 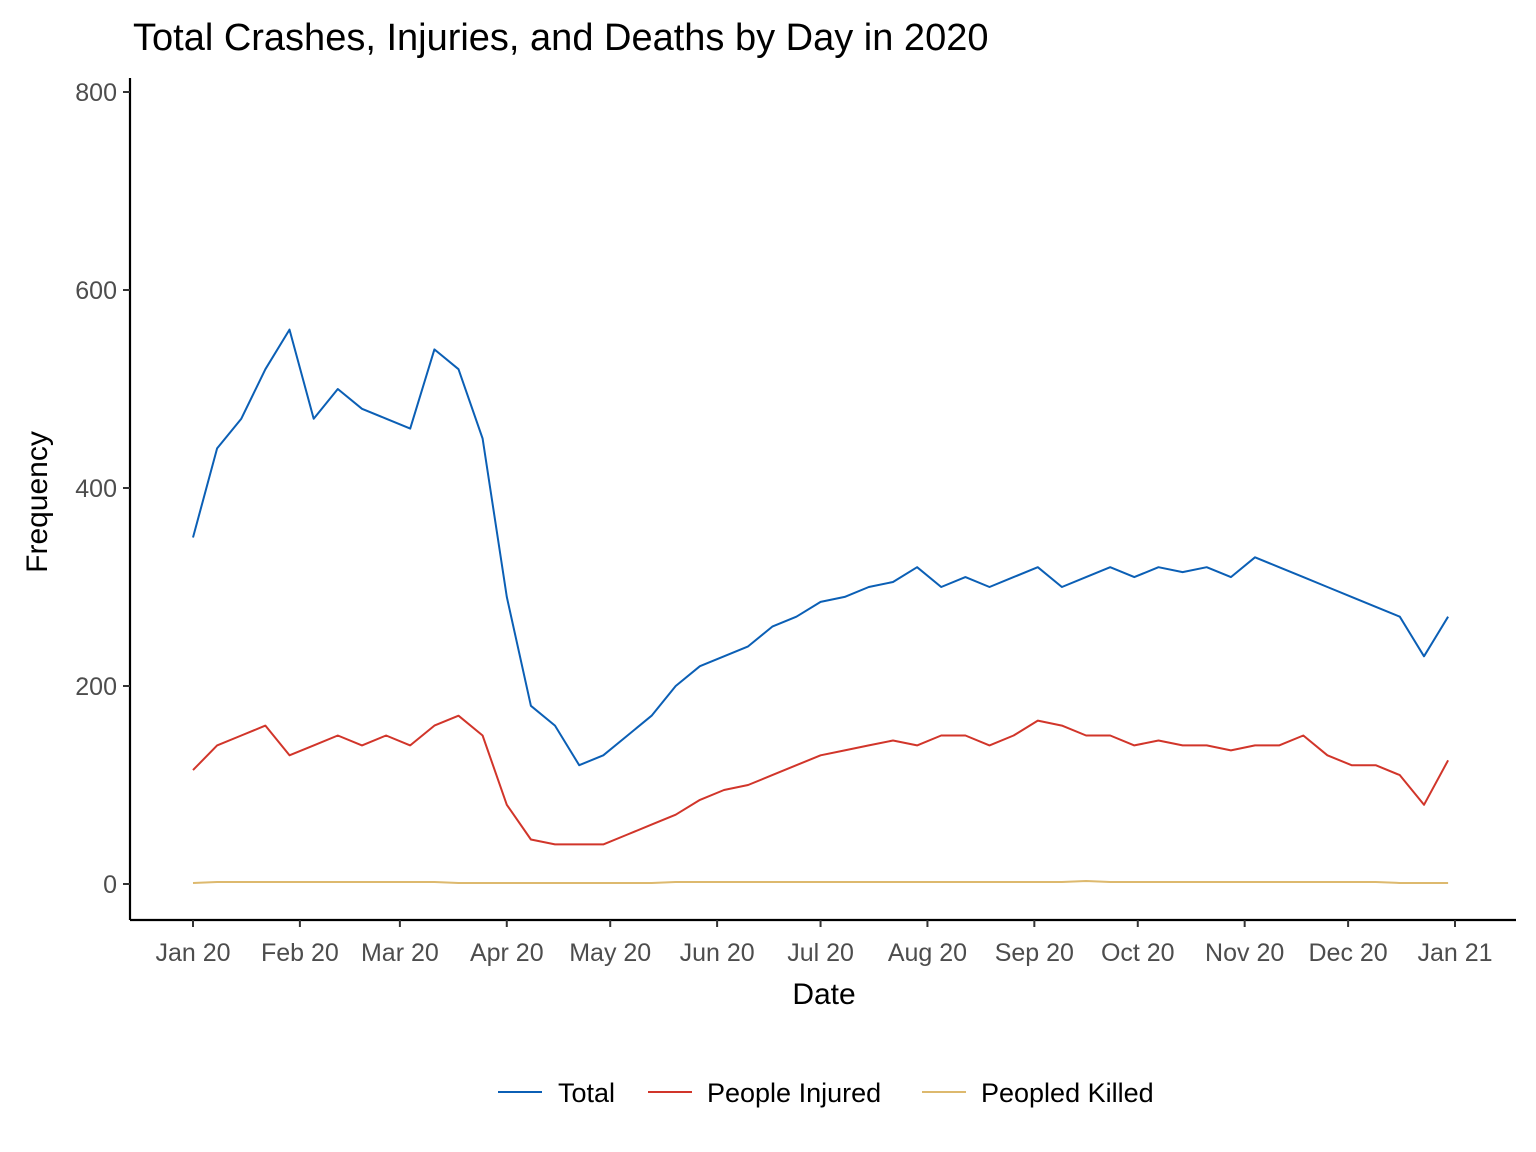 I want to click on y-tick-label: 200, so click(x=96, y=687).